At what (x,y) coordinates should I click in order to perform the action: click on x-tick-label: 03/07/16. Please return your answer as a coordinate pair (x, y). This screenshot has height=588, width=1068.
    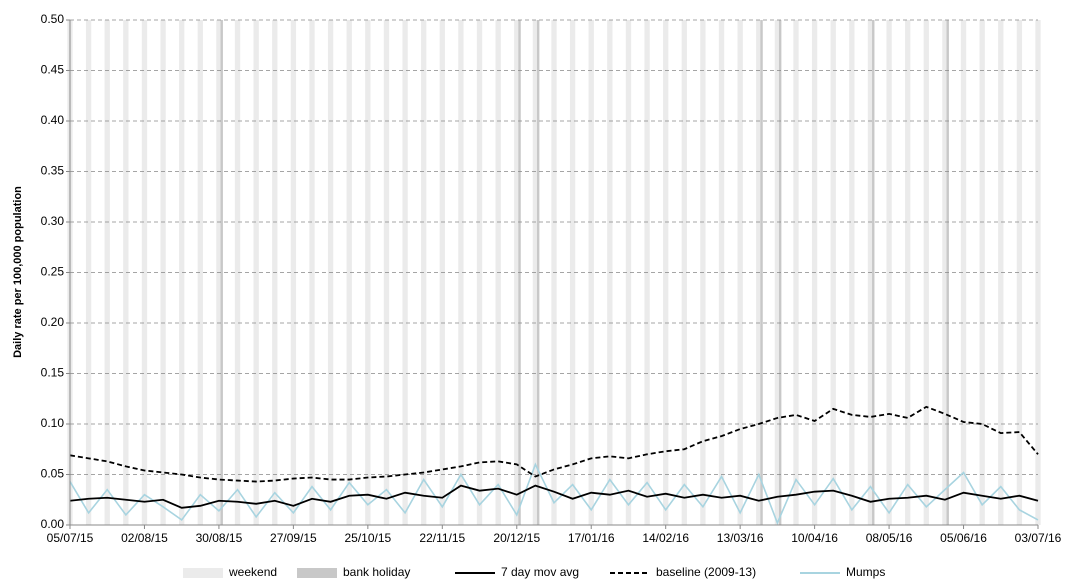
    Looking at the image, I should click on (1038, 538).